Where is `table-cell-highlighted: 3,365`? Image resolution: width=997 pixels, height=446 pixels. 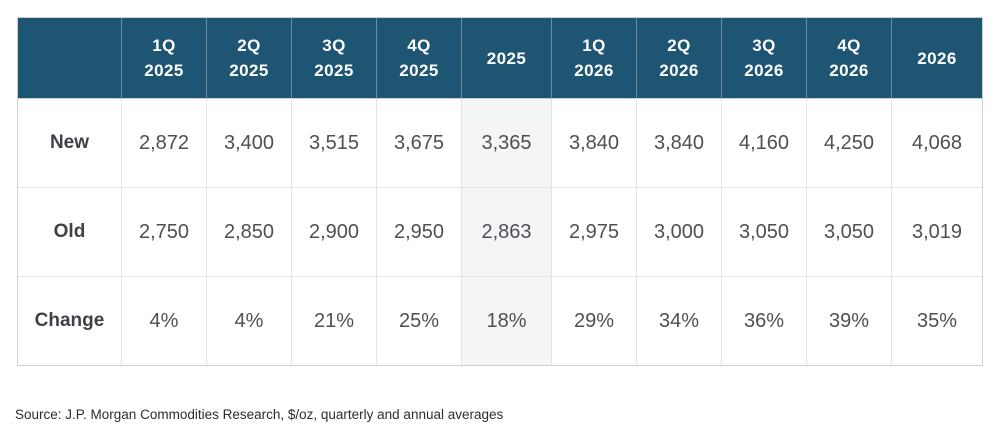 table-cell-highlighted: 3,365 is located at coordinates (507, 143).